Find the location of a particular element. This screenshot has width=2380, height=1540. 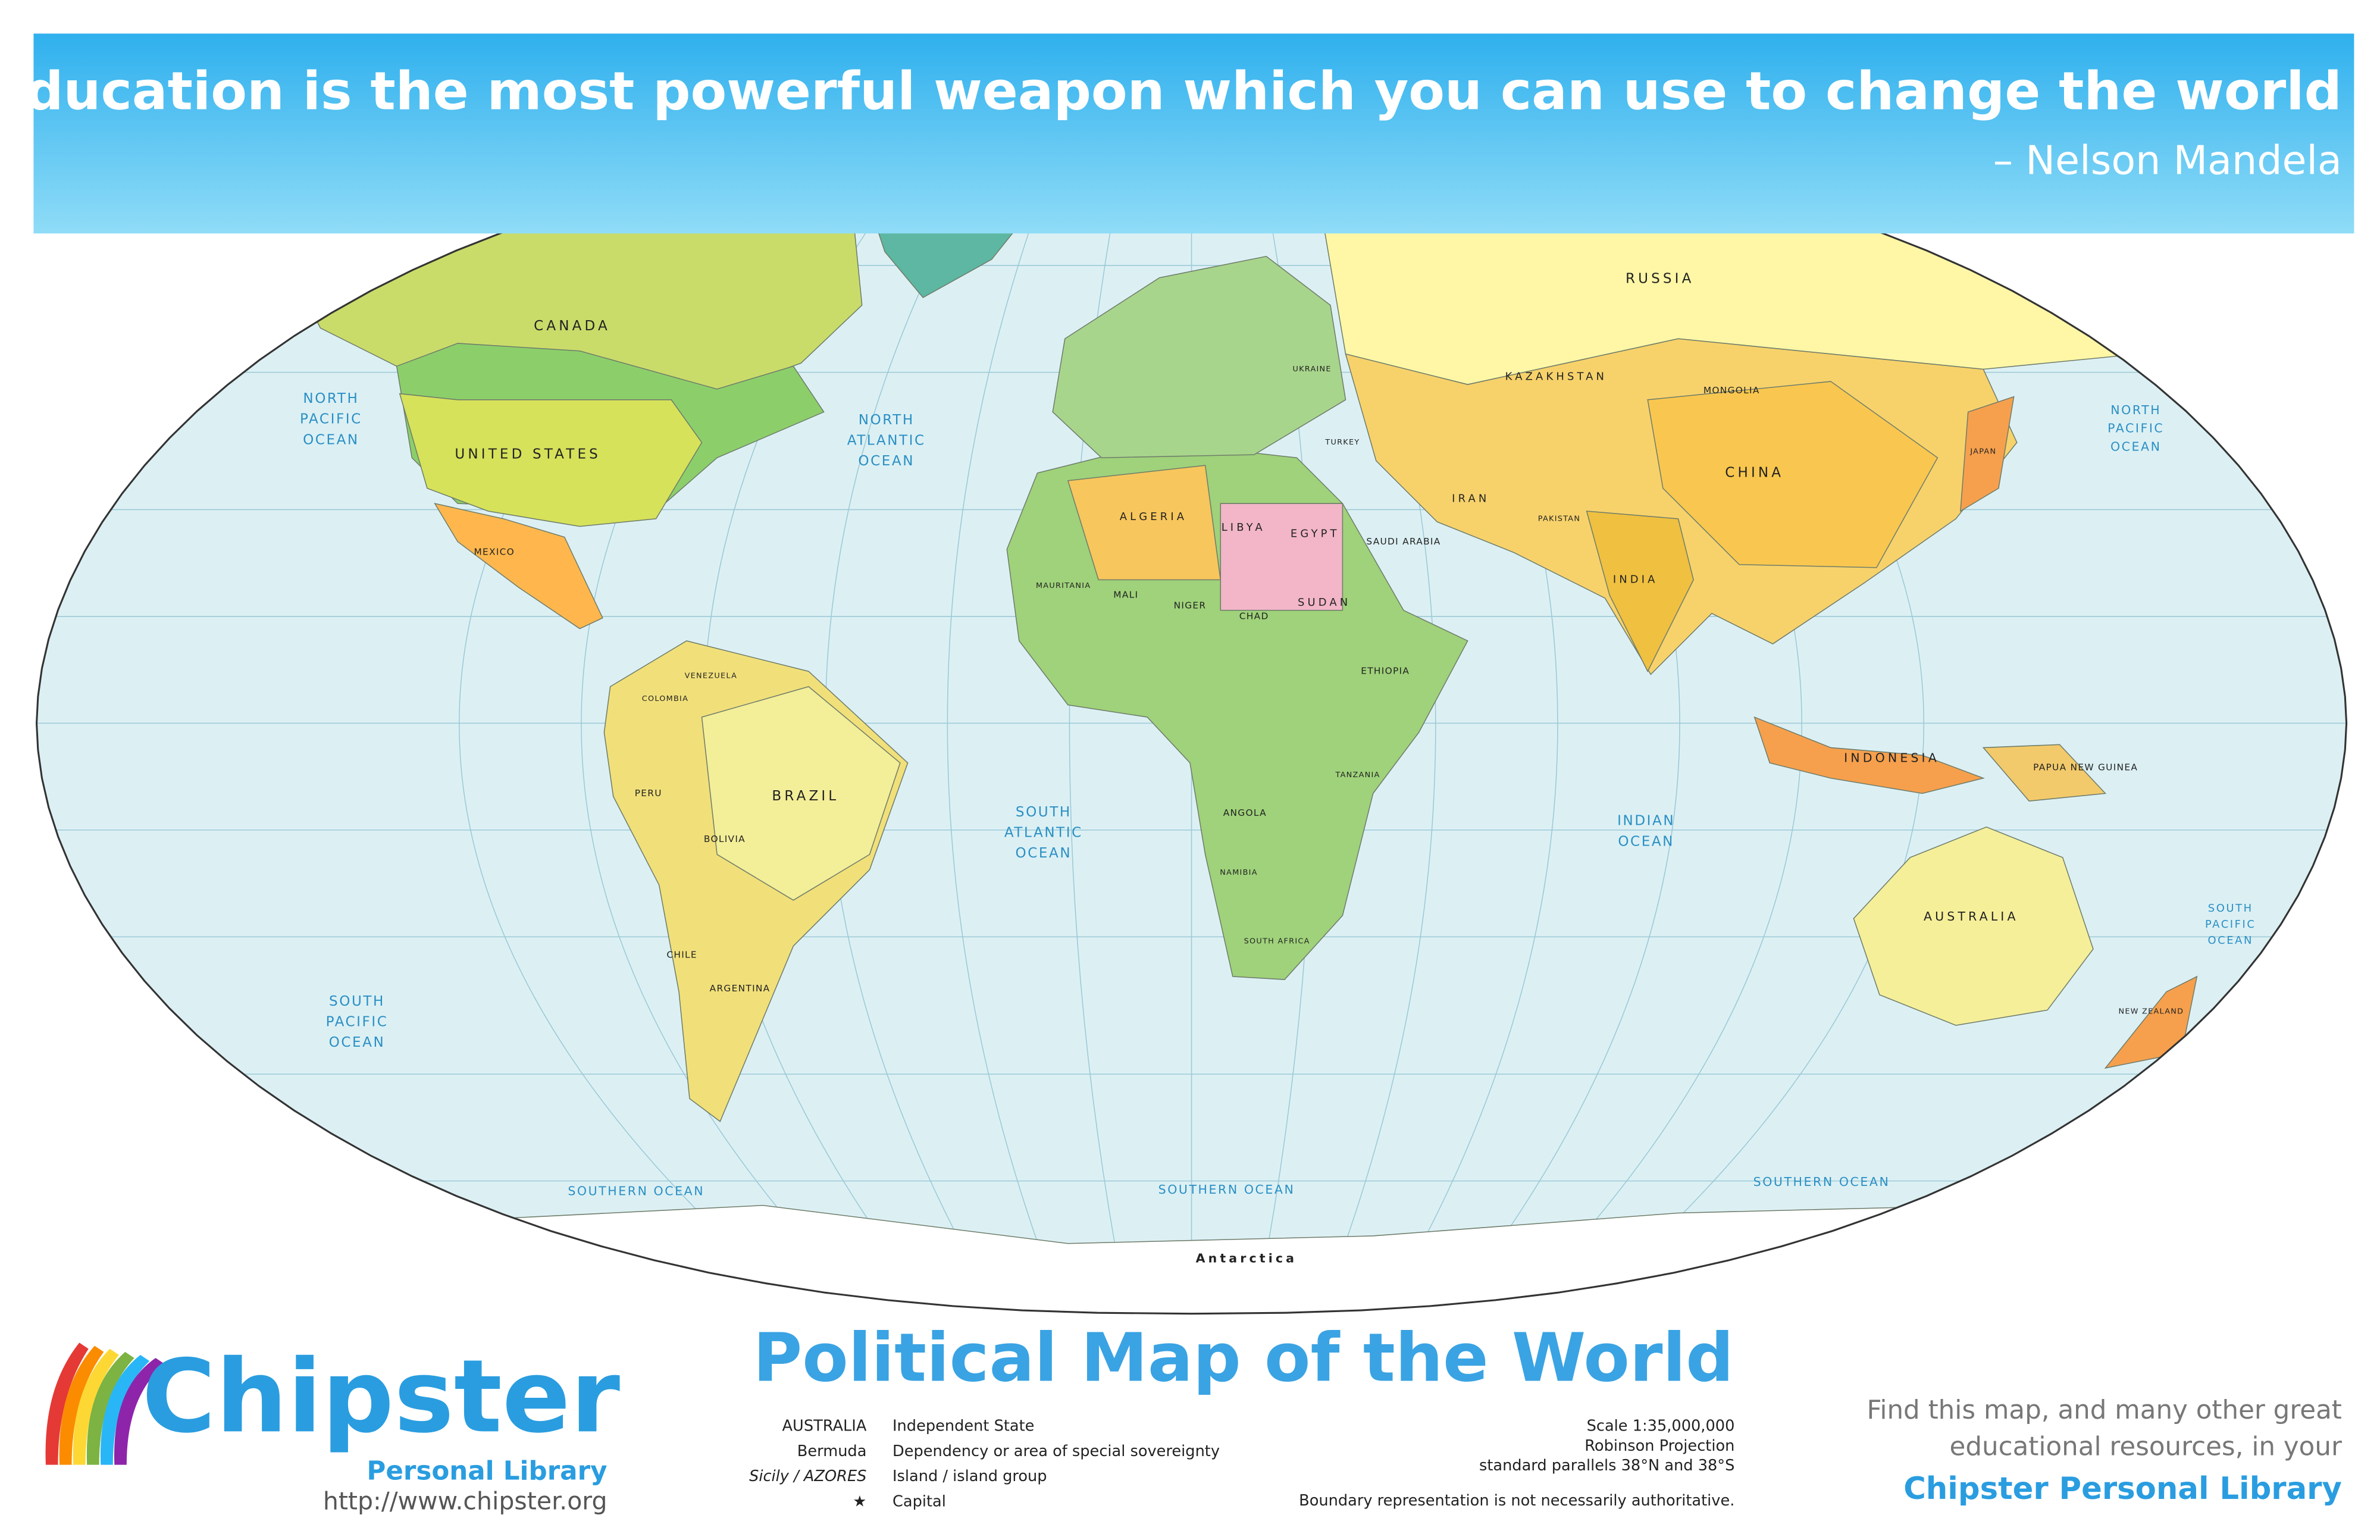

country-label: TURKEY is located at coordinates (1342, 443).